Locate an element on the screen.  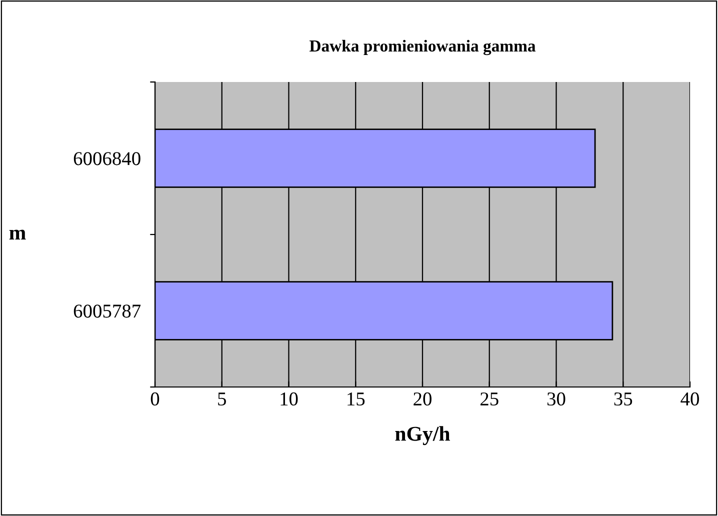
x-tick-label: 25 is located at coordinates (489, 399).